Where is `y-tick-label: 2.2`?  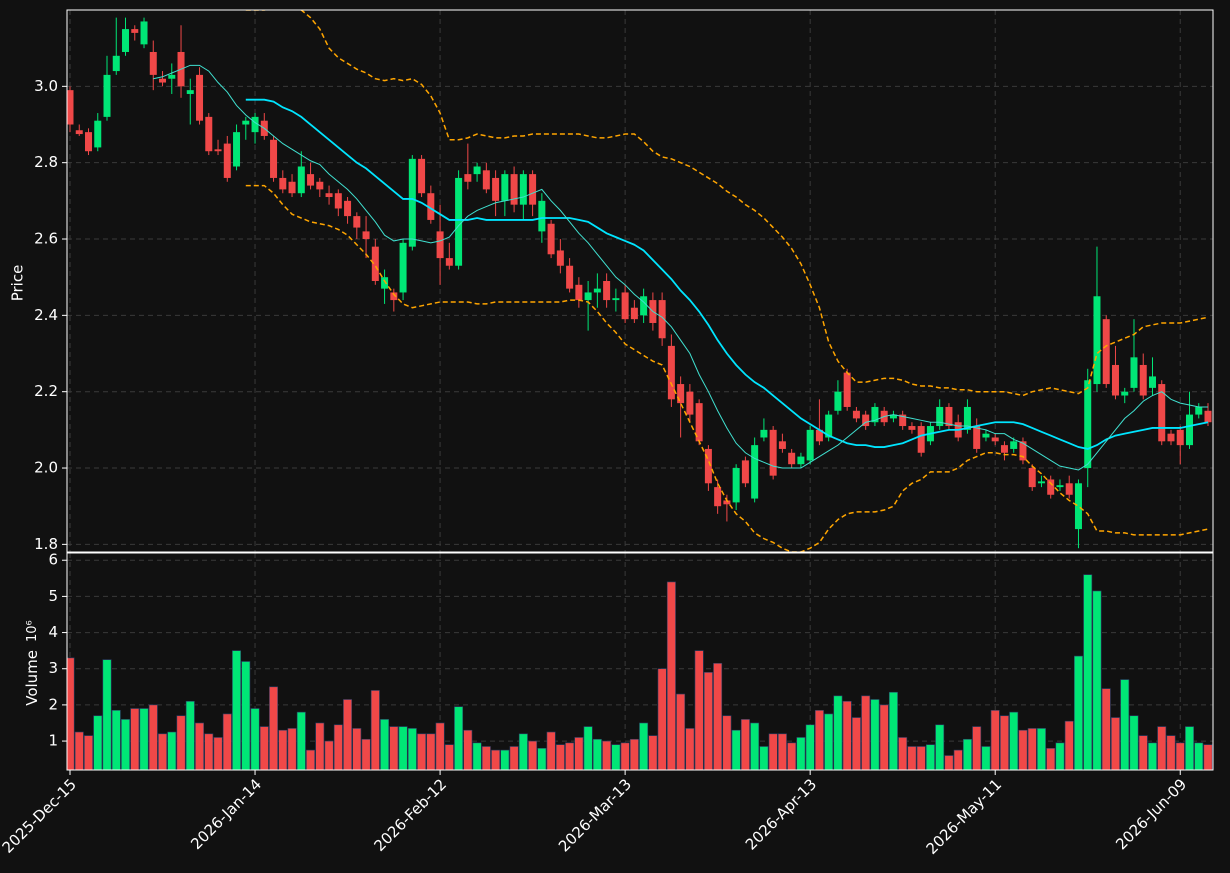 y-tick-label: 2.2 is located at coordinates (46, 391).